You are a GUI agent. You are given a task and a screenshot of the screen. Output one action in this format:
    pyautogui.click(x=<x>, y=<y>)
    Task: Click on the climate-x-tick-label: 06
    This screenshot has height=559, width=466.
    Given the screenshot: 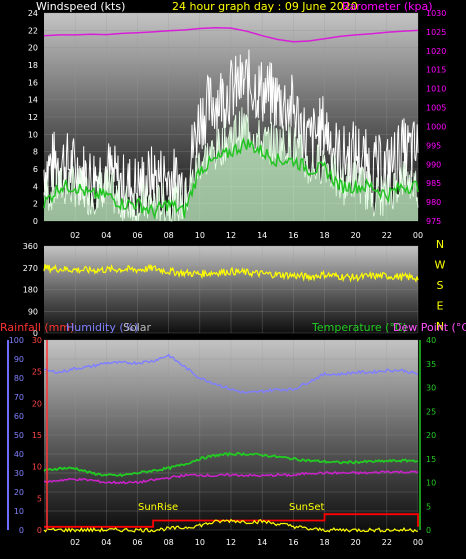 What is the action you would take?
    pyautogui.click(x=137, y=542)
    